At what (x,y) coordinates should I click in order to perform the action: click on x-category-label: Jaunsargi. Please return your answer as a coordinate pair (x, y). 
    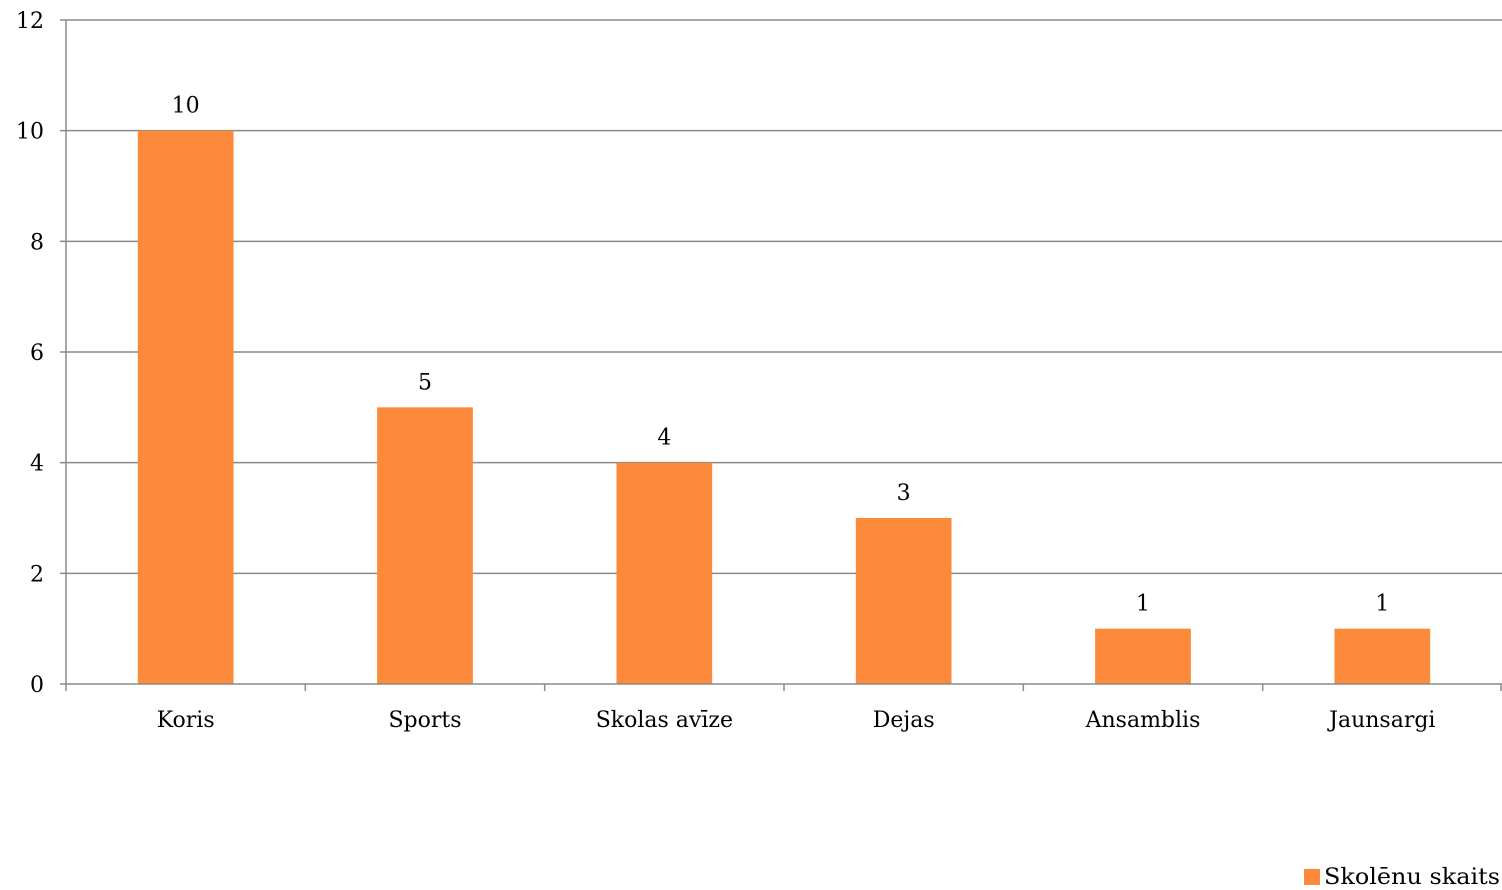
    Looking at the image, I should click on (1381, 720).